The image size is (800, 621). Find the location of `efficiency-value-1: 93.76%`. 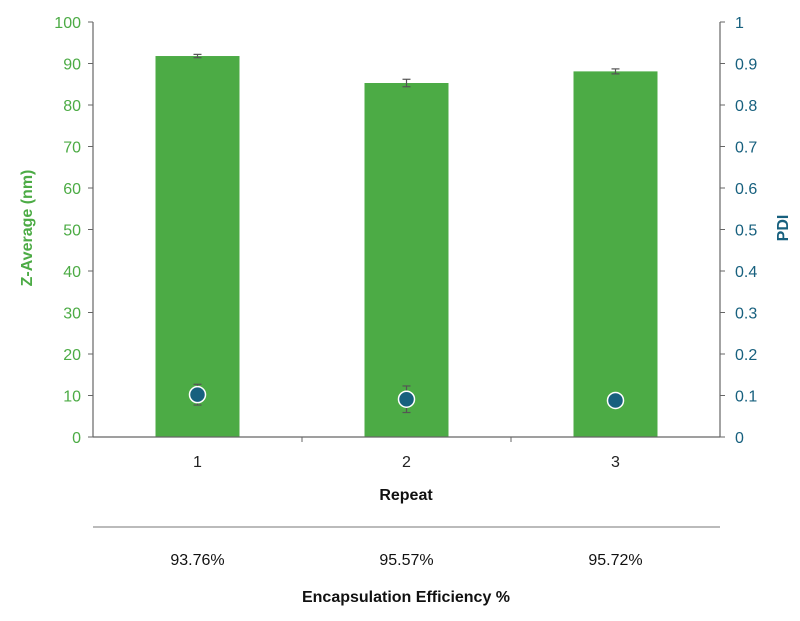

efficiency-value-1: 93.76% is located at coordinates (197, 560).